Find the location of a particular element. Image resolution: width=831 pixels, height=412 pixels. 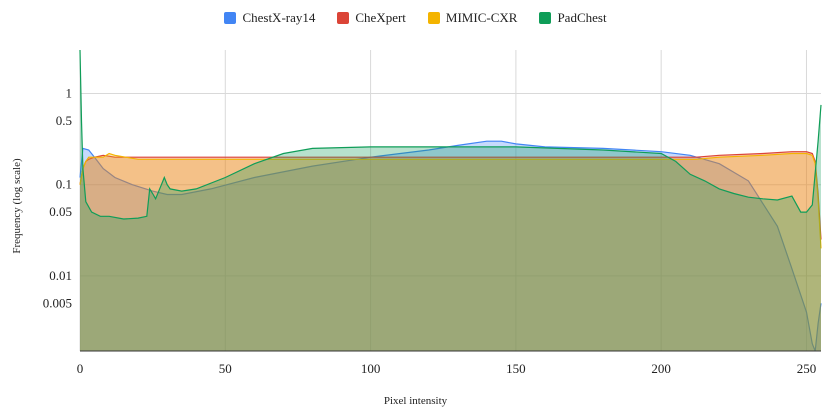

legend-label-mimic-cxr: MIMIC-CXR is located at coordinates (481, 17).